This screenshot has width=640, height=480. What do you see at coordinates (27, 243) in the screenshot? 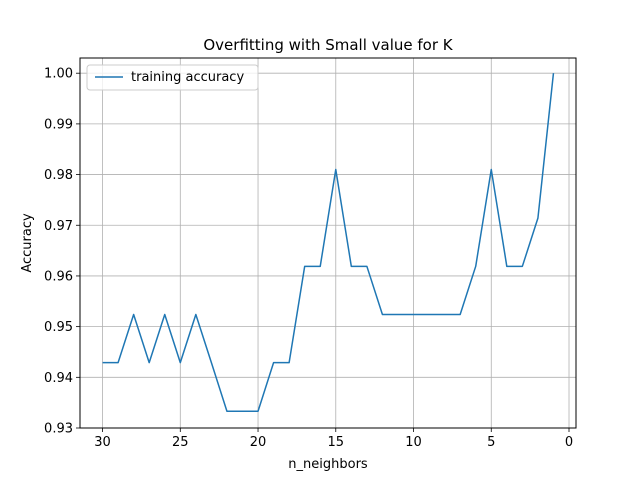
I see `y-axis-label: Accuracy` at bounding box center [27, 243].